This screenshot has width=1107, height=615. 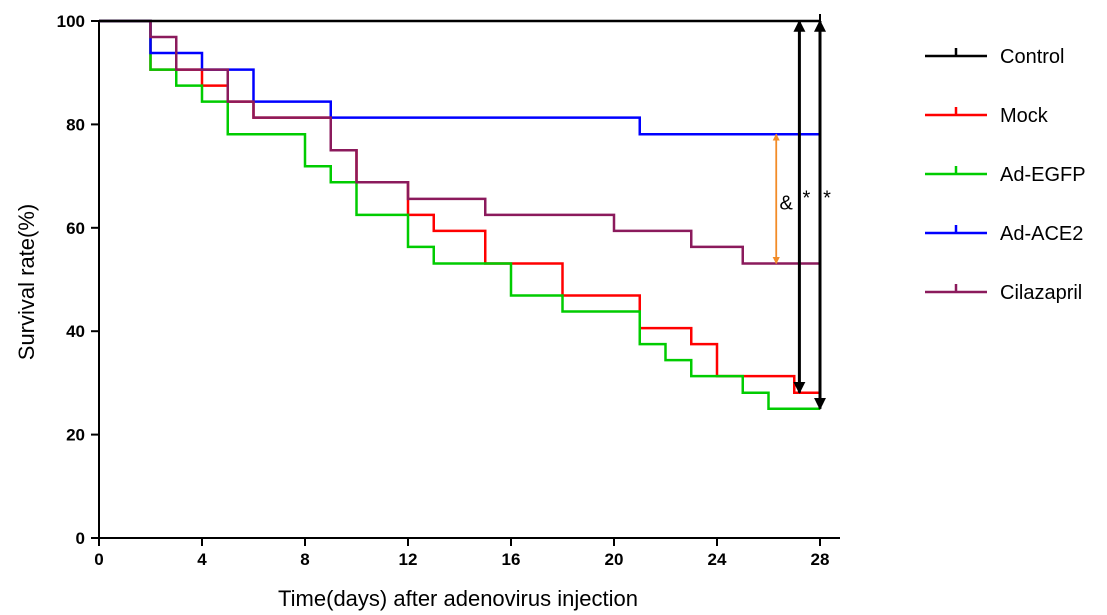 What do you see at coordinates (458, 598) in the screenshot?
I see `x-axis-title: Time(days) after adenovirus injection` at bounding box center [458, 598].